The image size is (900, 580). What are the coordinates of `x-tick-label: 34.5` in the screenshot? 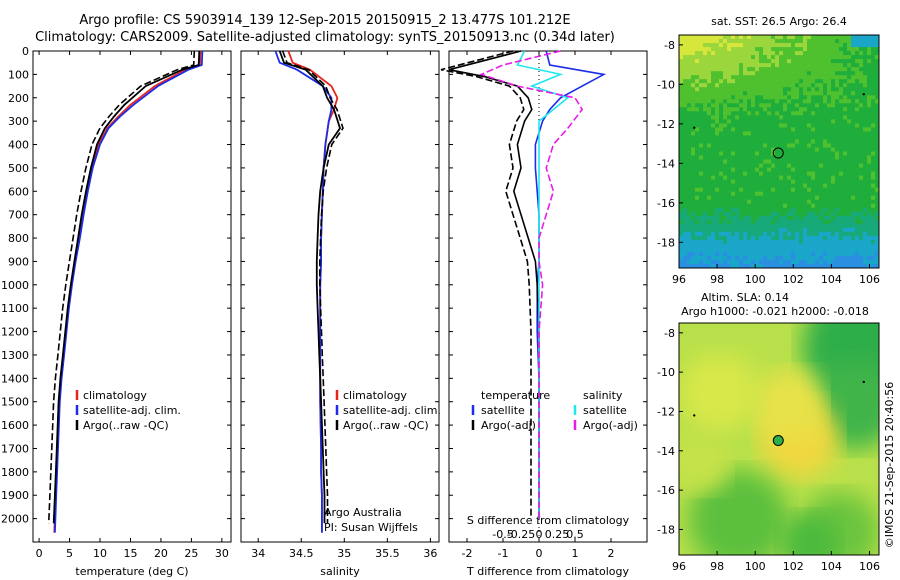 It's located at (301, 553).